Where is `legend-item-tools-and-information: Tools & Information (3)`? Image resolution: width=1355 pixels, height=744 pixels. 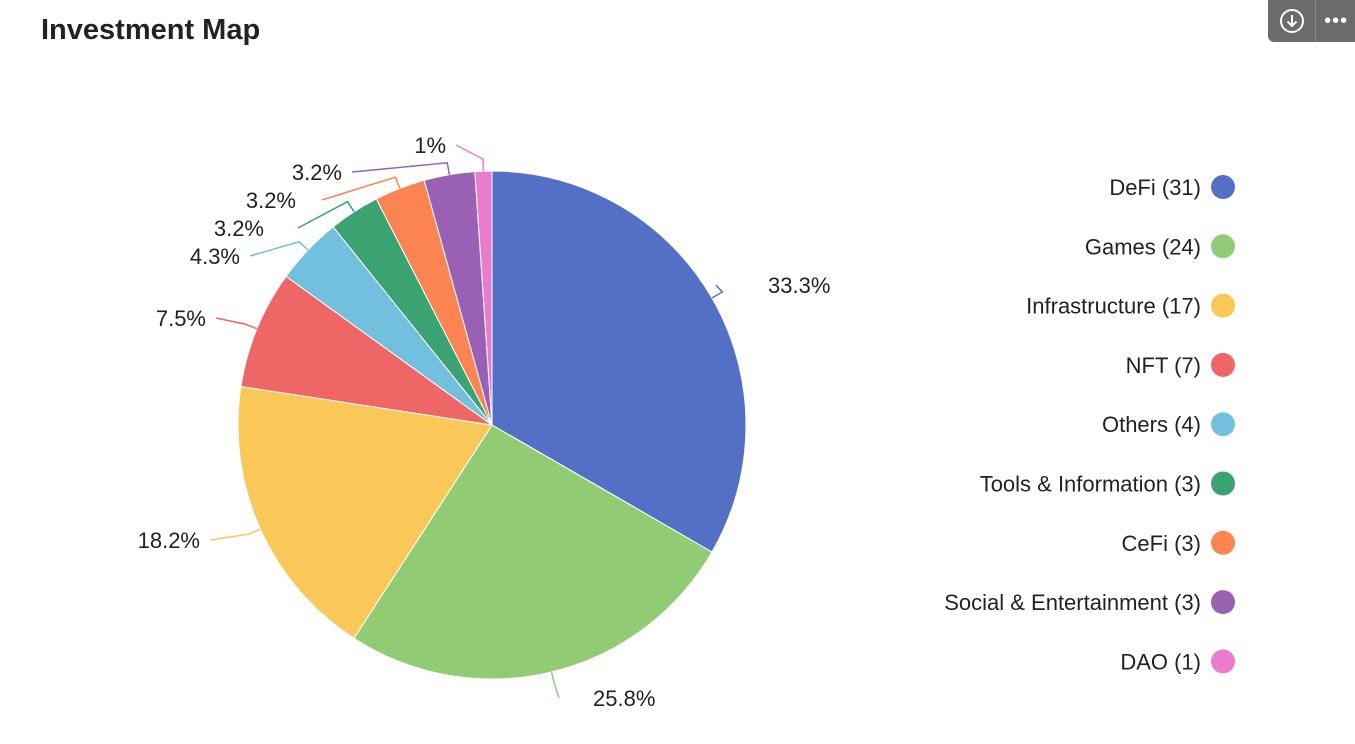
legend-item-tools-and-information: Tools & Information (3) is located at coordinates (1107, 484).